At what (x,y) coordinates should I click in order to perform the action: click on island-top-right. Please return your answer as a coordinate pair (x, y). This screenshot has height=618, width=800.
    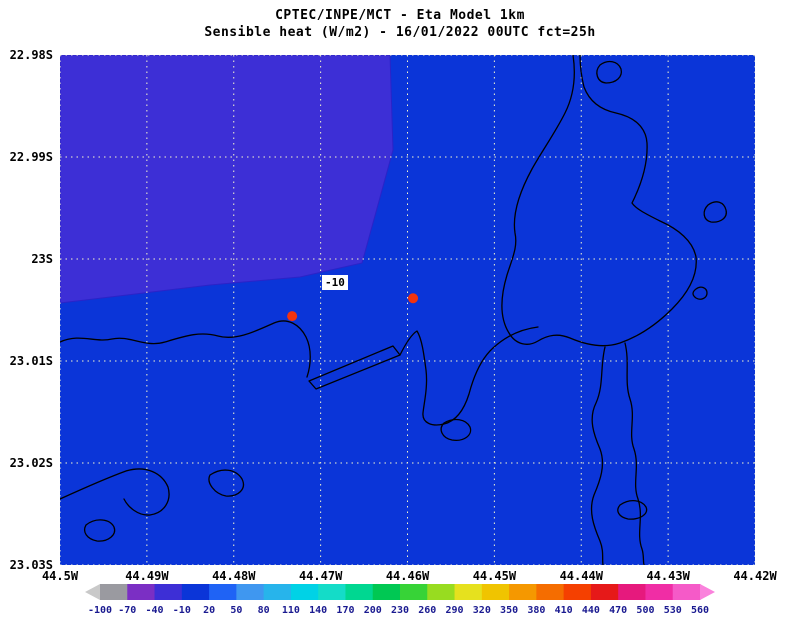
    Looking at the image, I should click on (609, 72).